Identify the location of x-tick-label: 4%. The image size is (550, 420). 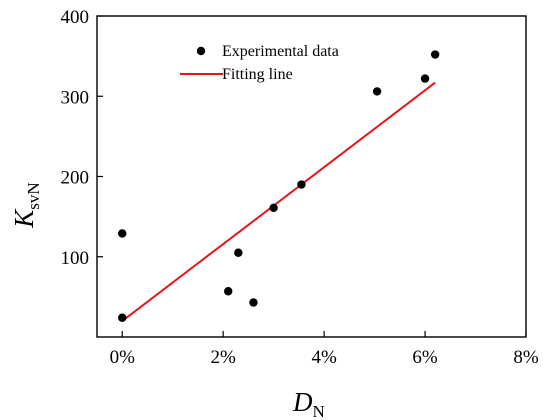
(324, 357).